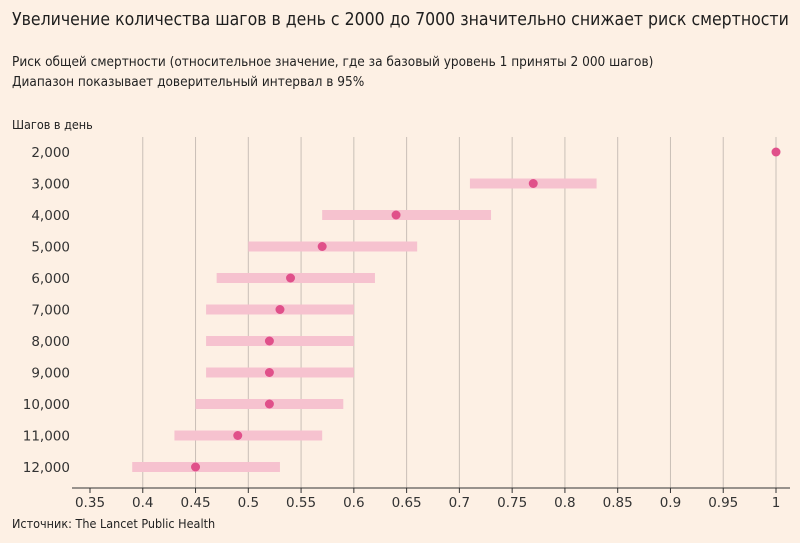 This screenshot has width=800, height=543. What do you see at coordinates (618, 503) in the screenshot?
I see `x-tick-label: 0.85` at bounding box center [618, 503].